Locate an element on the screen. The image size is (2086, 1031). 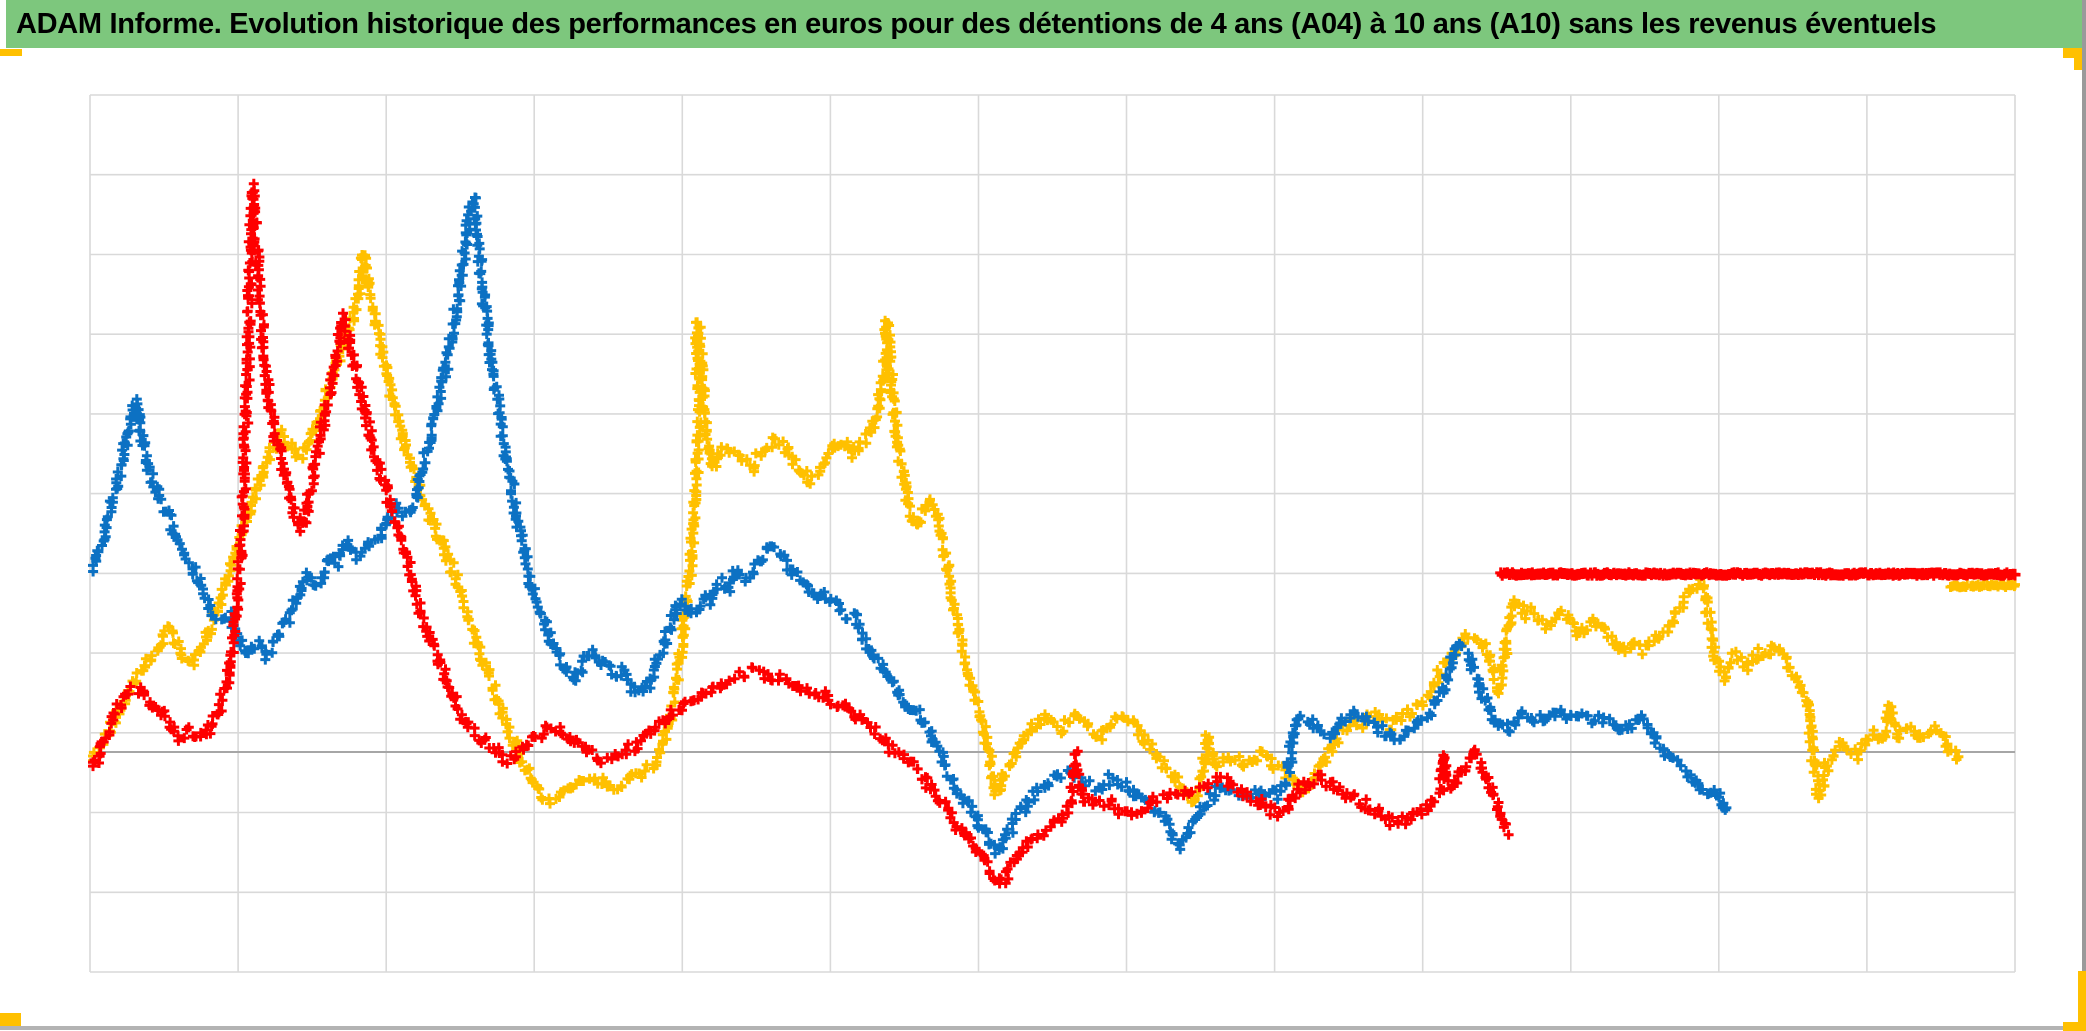
edge-line-bottom is located at coordinates (1043, 1028).